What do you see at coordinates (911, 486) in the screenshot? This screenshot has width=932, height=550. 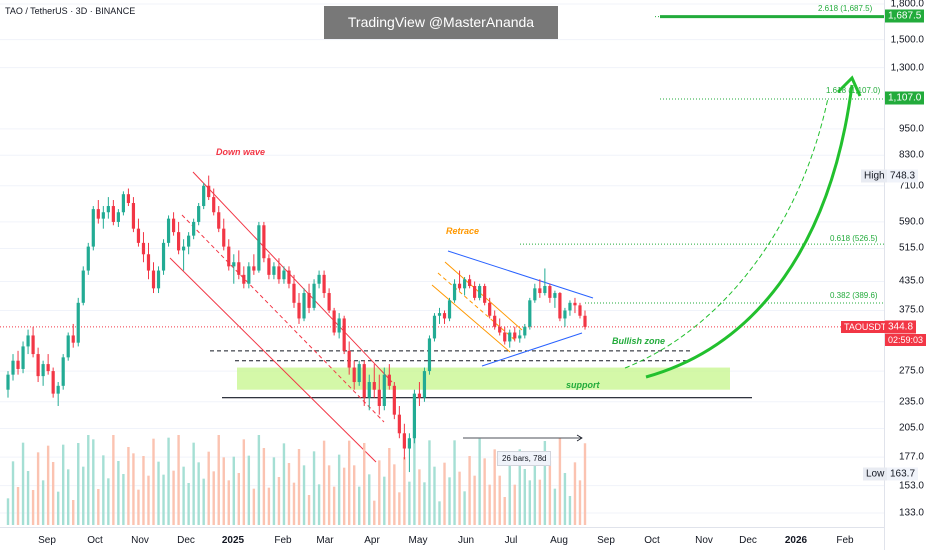 I see `price-tick-label: 153.0` at bounding box center [911, 486].